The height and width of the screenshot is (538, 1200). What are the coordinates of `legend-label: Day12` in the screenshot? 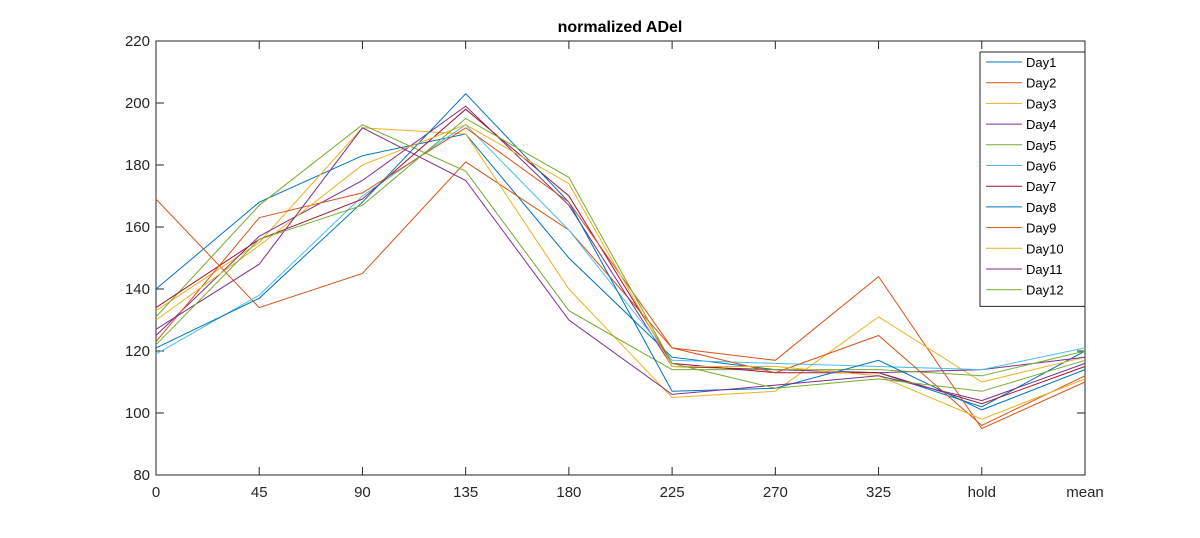 It's located at (1045, 290).